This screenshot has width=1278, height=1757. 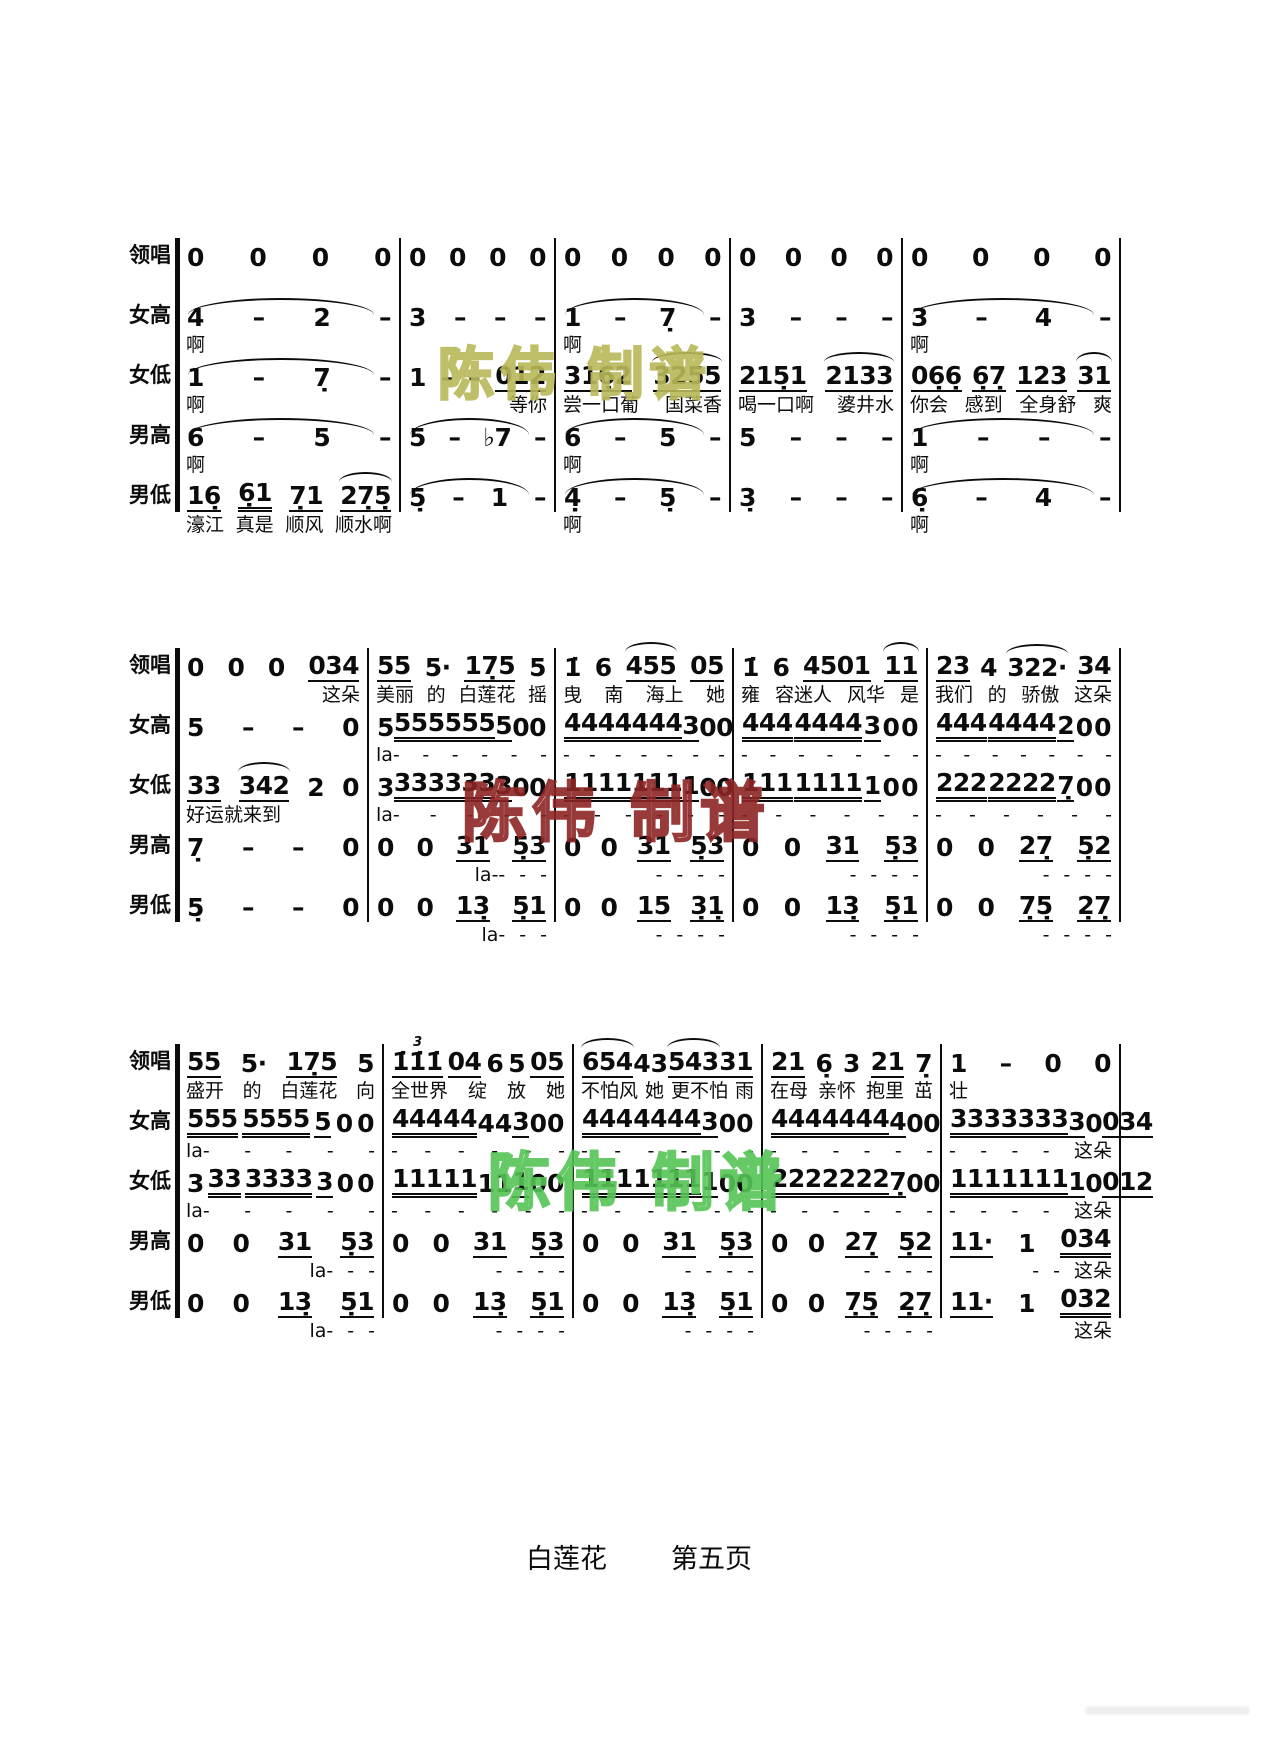 I want to click on lyric-word: 啊, so click(x=196, y=345).